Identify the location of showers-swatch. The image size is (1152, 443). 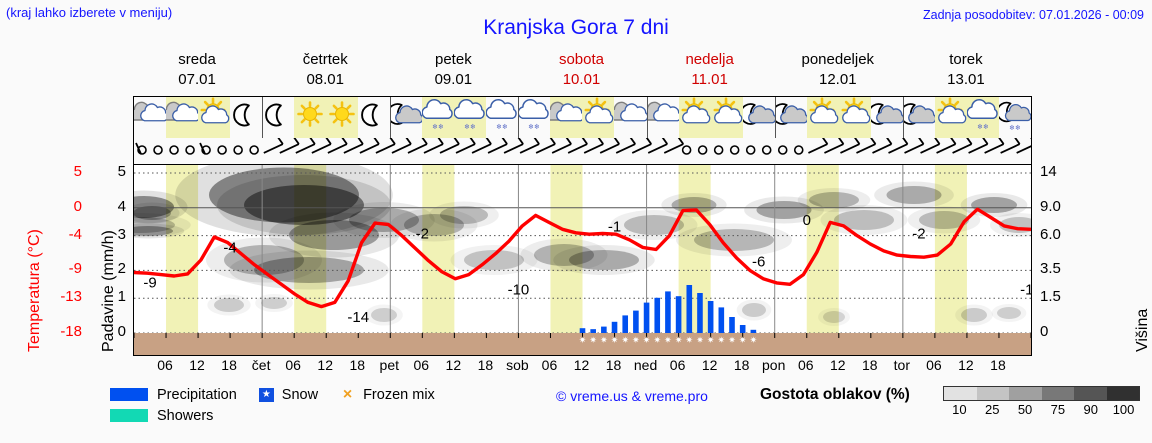
(129, 415).